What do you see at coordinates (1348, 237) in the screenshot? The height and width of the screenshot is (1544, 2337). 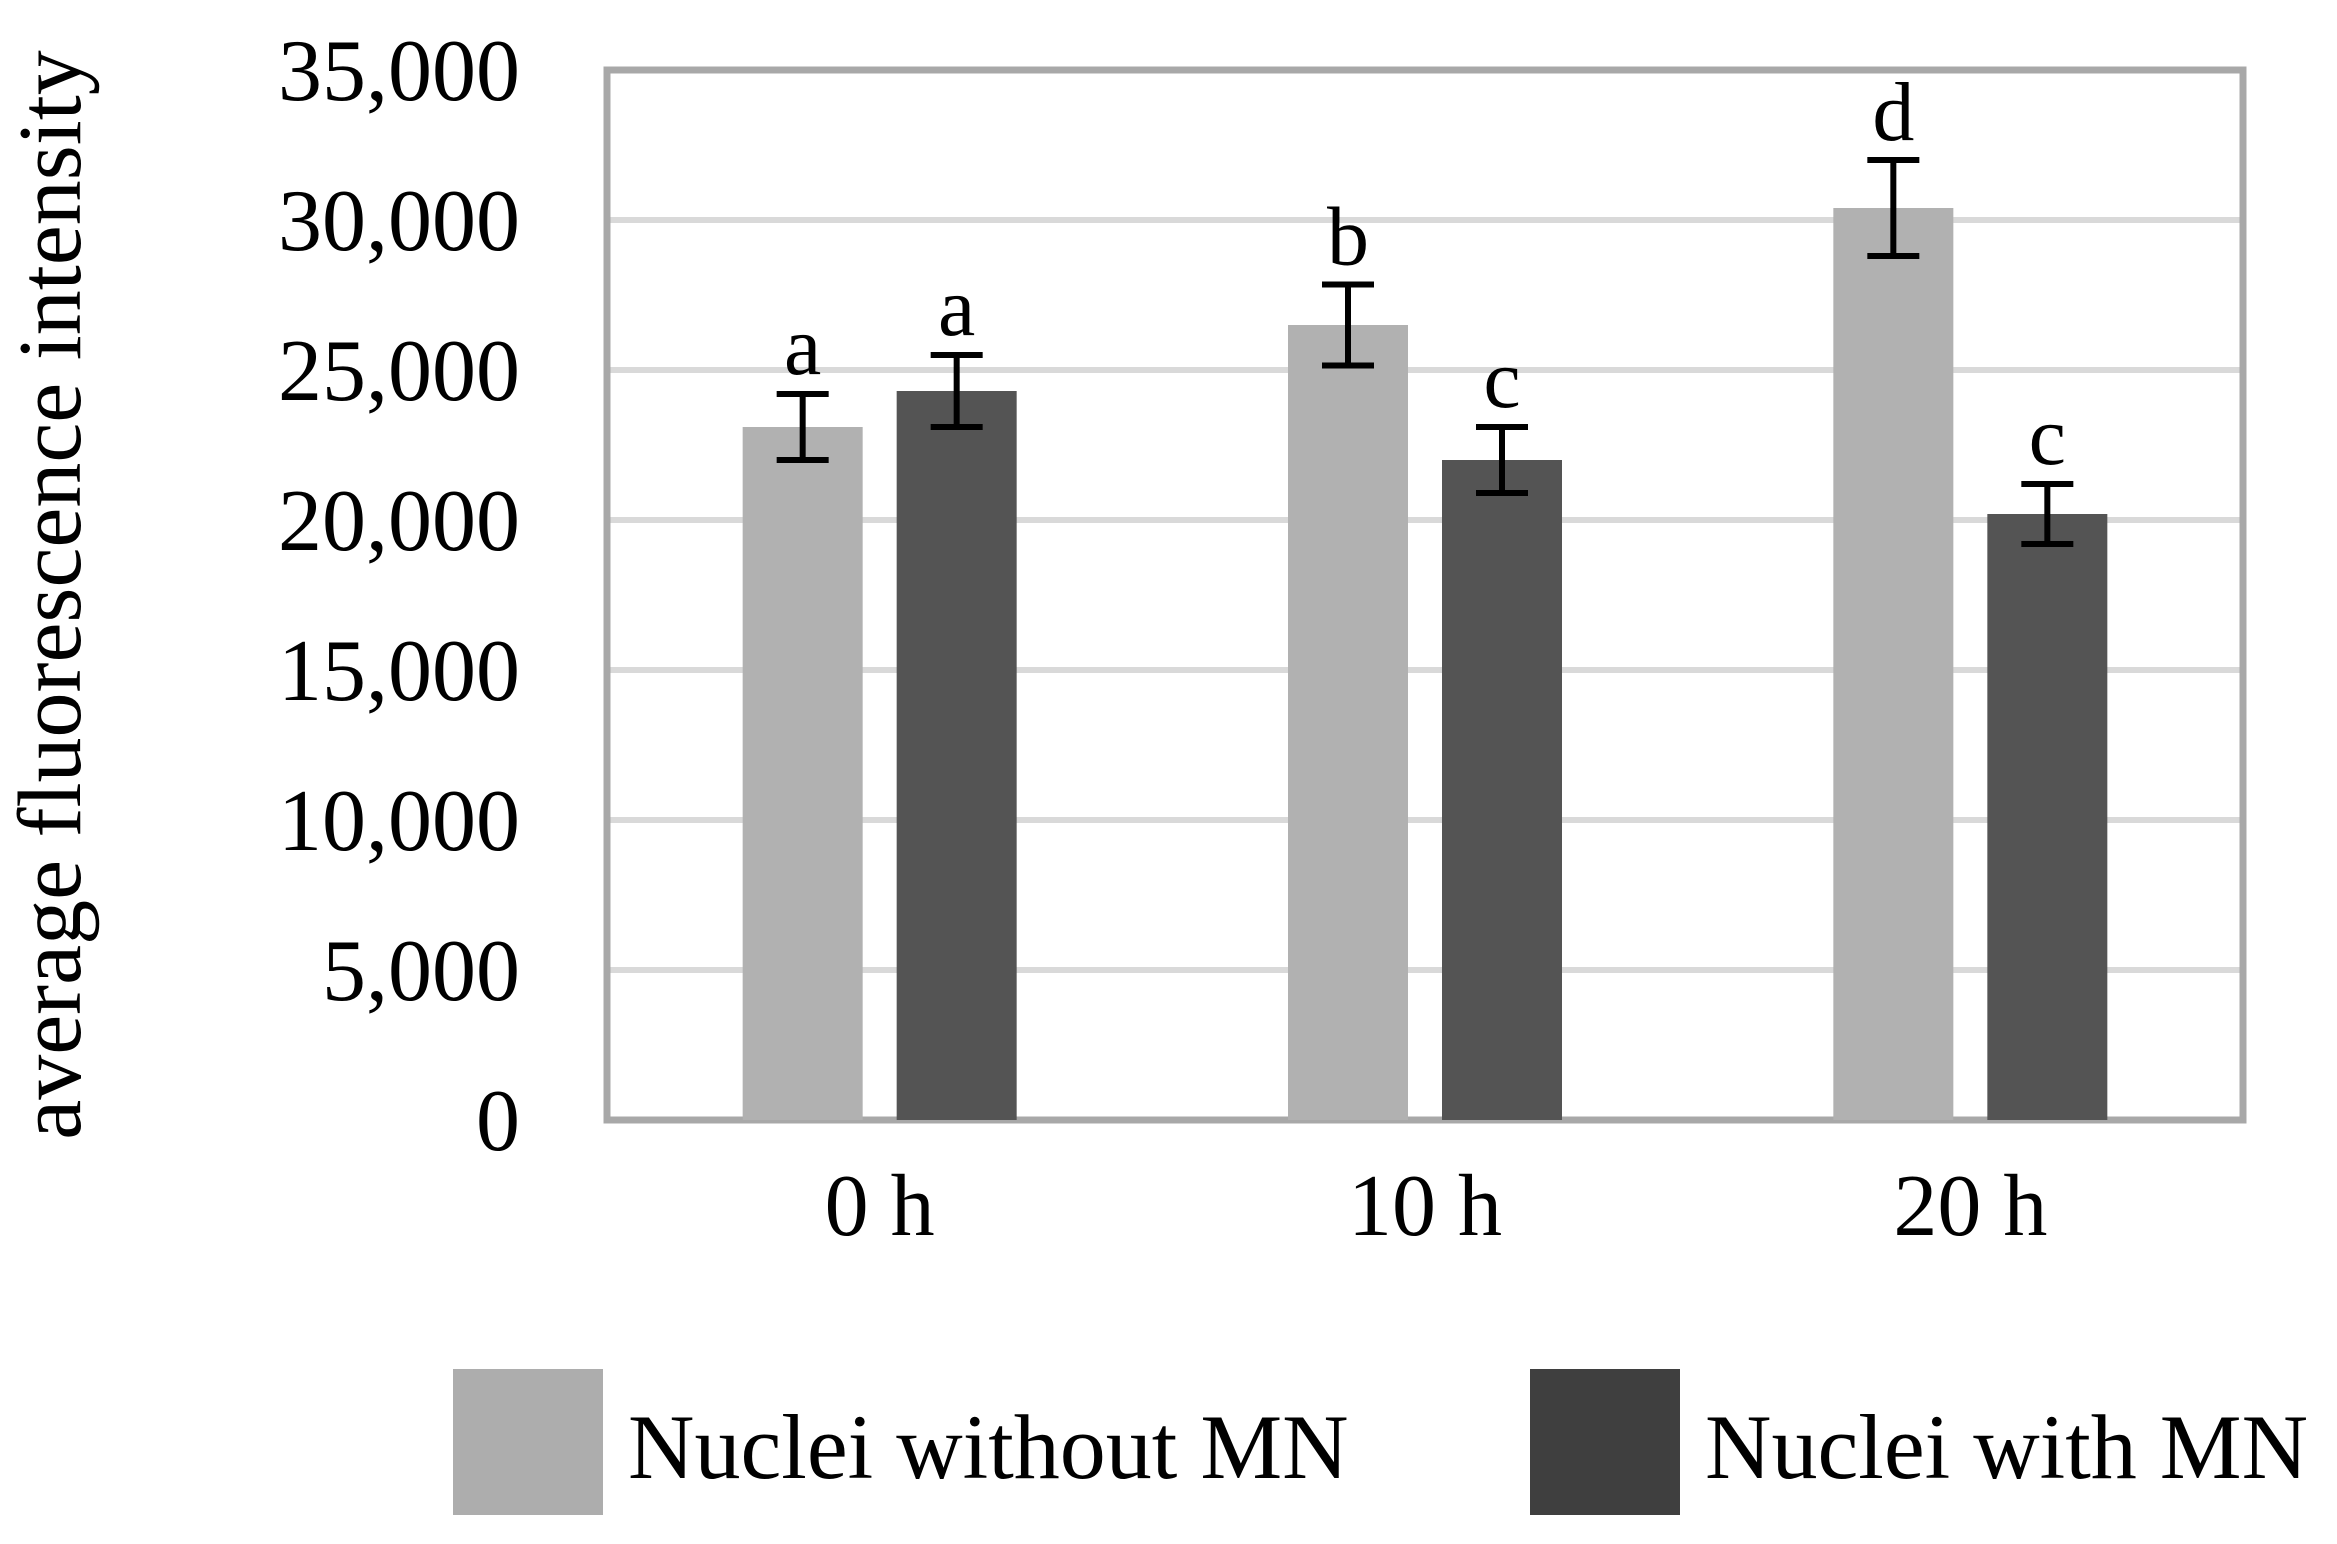 I see `significance-letter: b` at bounding box center [1348, 237].